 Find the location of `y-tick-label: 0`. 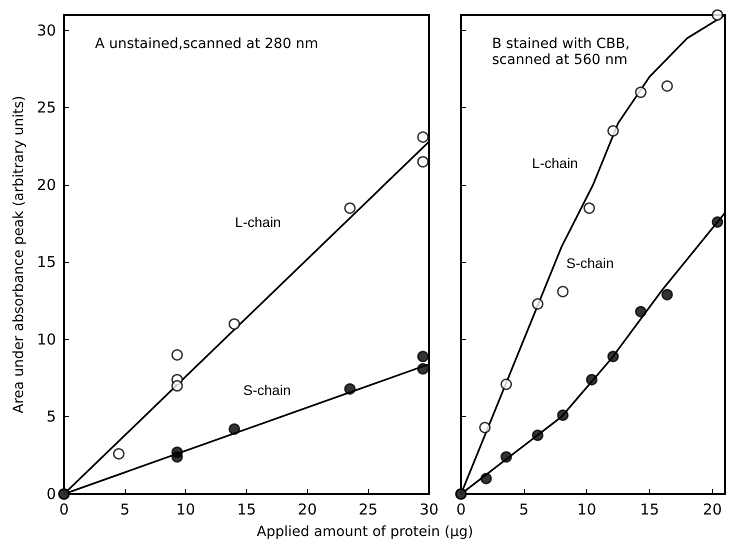

y-tick-label: 0 is located at coordinates (51, 494).